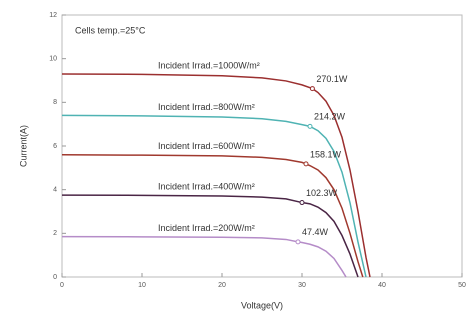  I want to click on y-tick-label: 4, so click(55, 190).